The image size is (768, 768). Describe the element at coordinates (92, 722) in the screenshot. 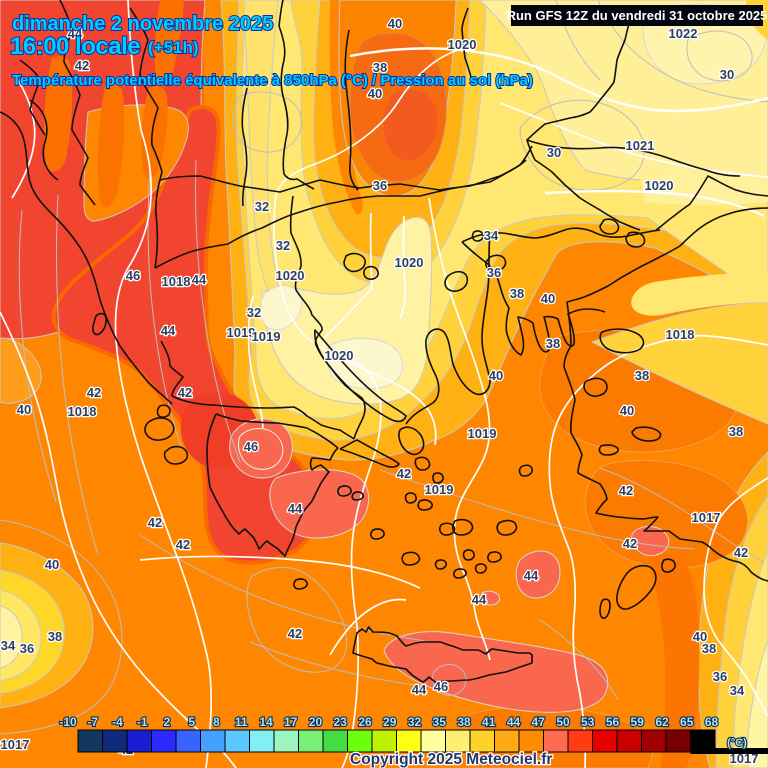

I see `svg-text: -7` at that location.